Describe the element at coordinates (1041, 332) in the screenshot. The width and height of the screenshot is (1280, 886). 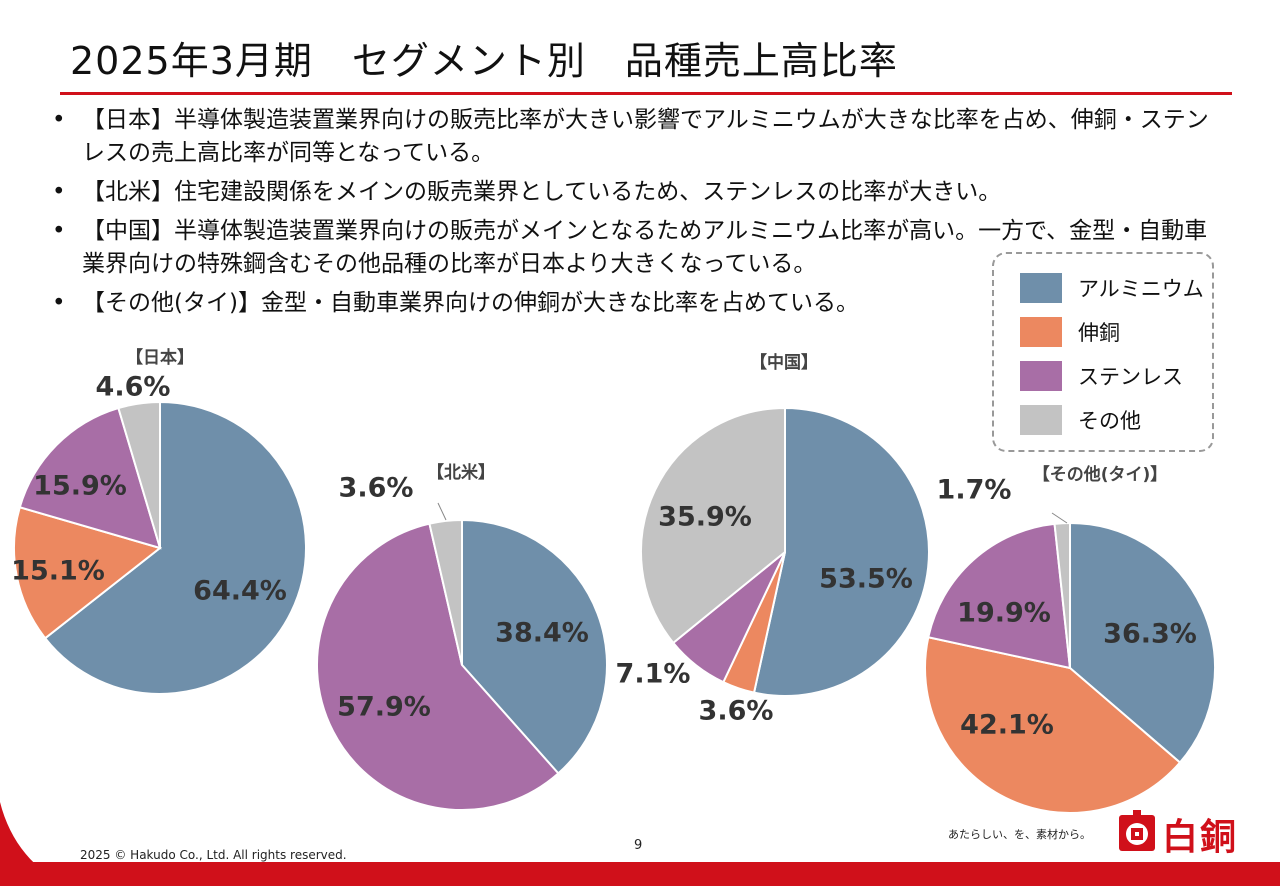
I see `legend-swatch-copper` at that location.